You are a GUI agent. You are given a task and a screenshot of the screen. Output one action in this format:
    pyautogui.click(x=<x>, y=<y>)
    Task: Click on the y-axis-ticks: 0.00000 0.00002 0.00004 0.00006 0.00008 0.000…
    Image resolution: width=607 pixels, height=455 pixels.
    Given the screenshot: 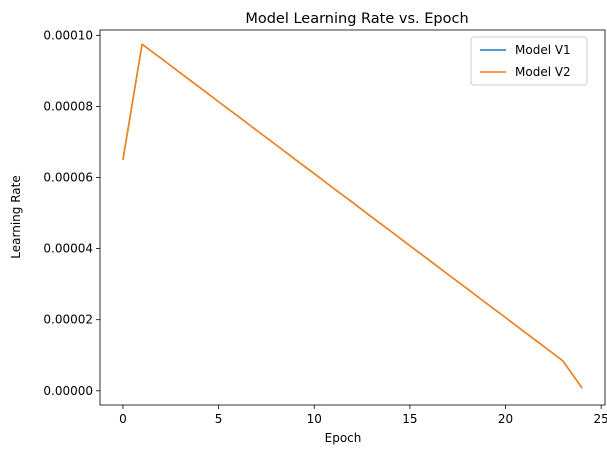 What is the action you would take?
    pyautogui.click(x=71, y=213)
    